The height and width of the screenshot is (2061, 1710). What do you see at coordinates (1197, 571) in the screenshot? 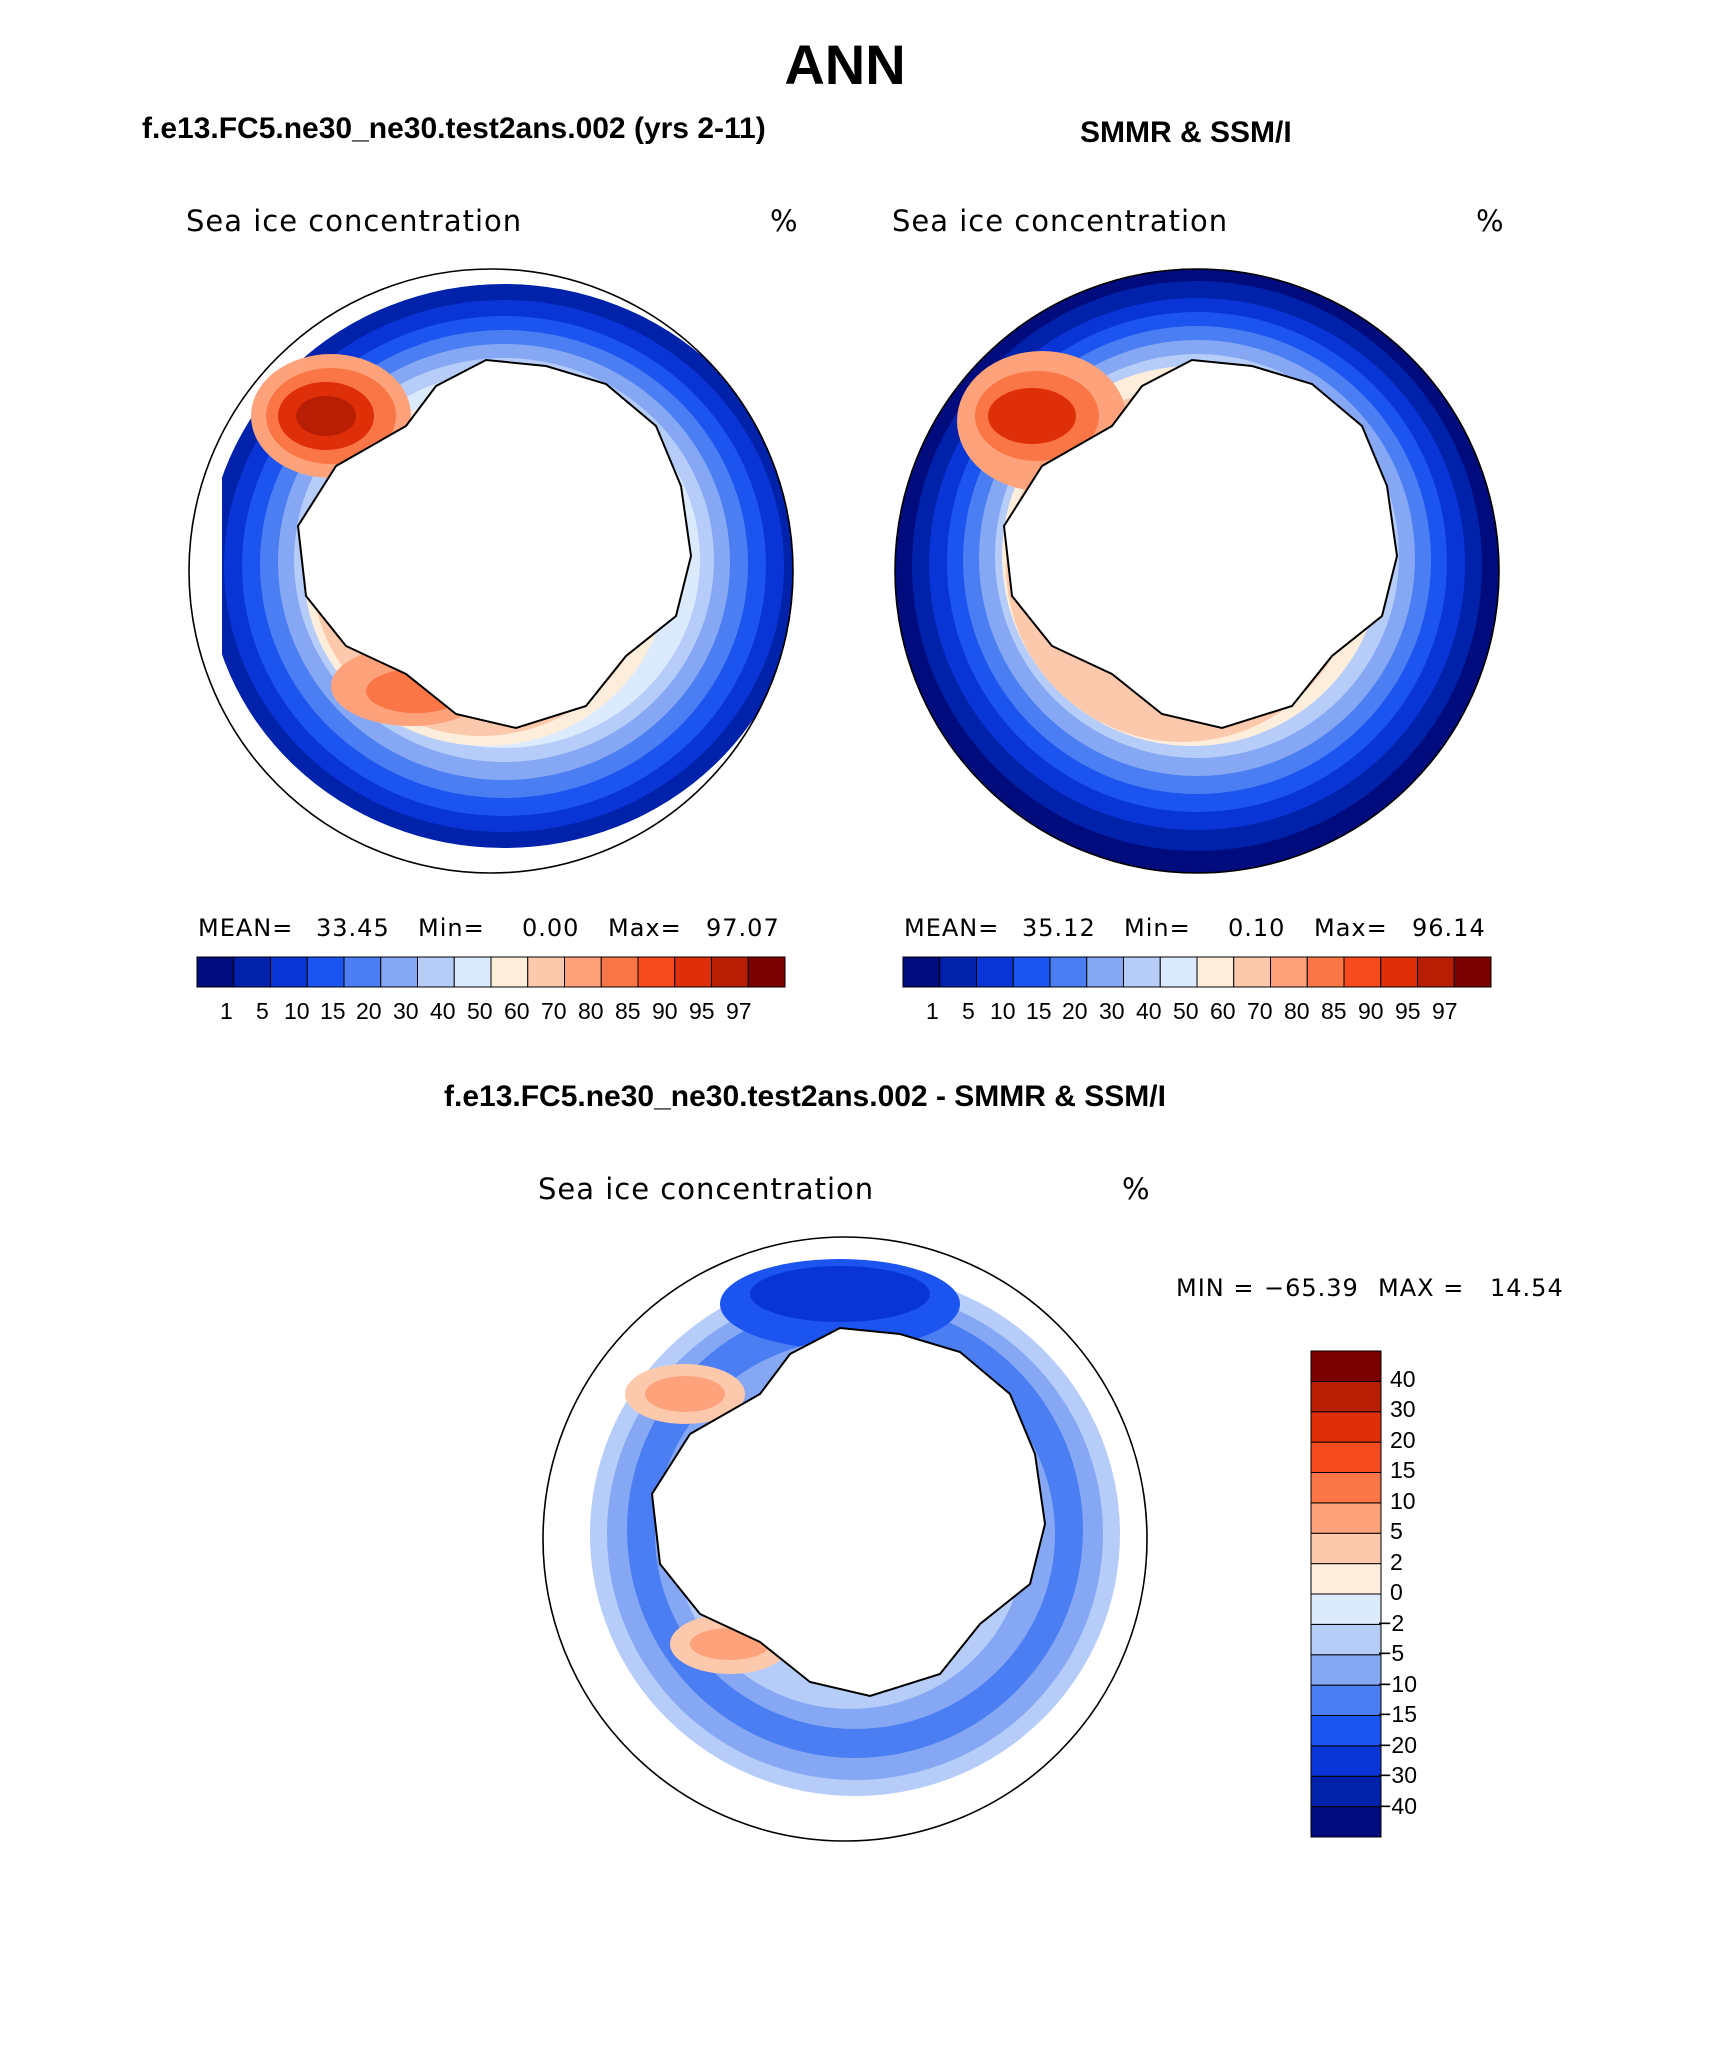
I see `obs-polar-map` at bounding box center [1197, 571].